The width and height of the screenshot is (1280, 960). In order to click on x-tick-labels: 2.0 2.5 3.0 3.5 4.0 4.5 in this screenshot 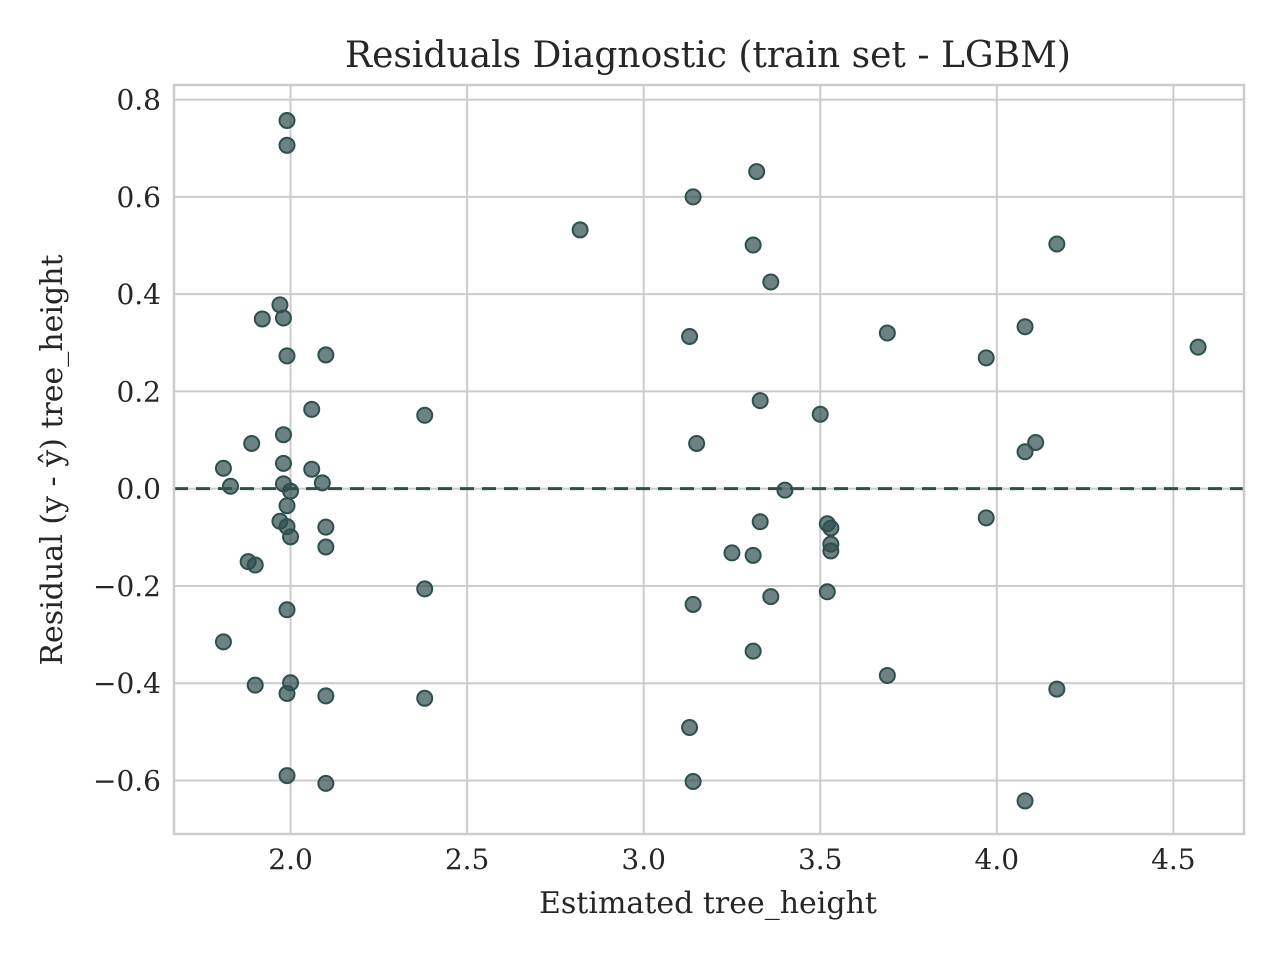, I will do `click(731, 859)`.